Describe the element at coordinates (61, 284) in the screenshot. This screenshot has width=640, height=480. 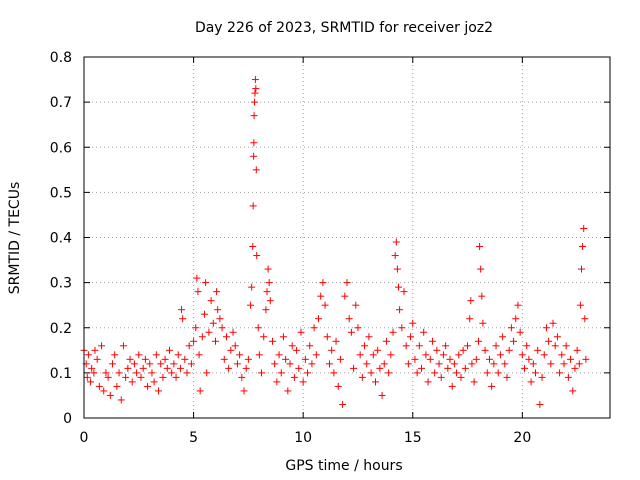
I see `y-tick-label: 0.3` at that location.